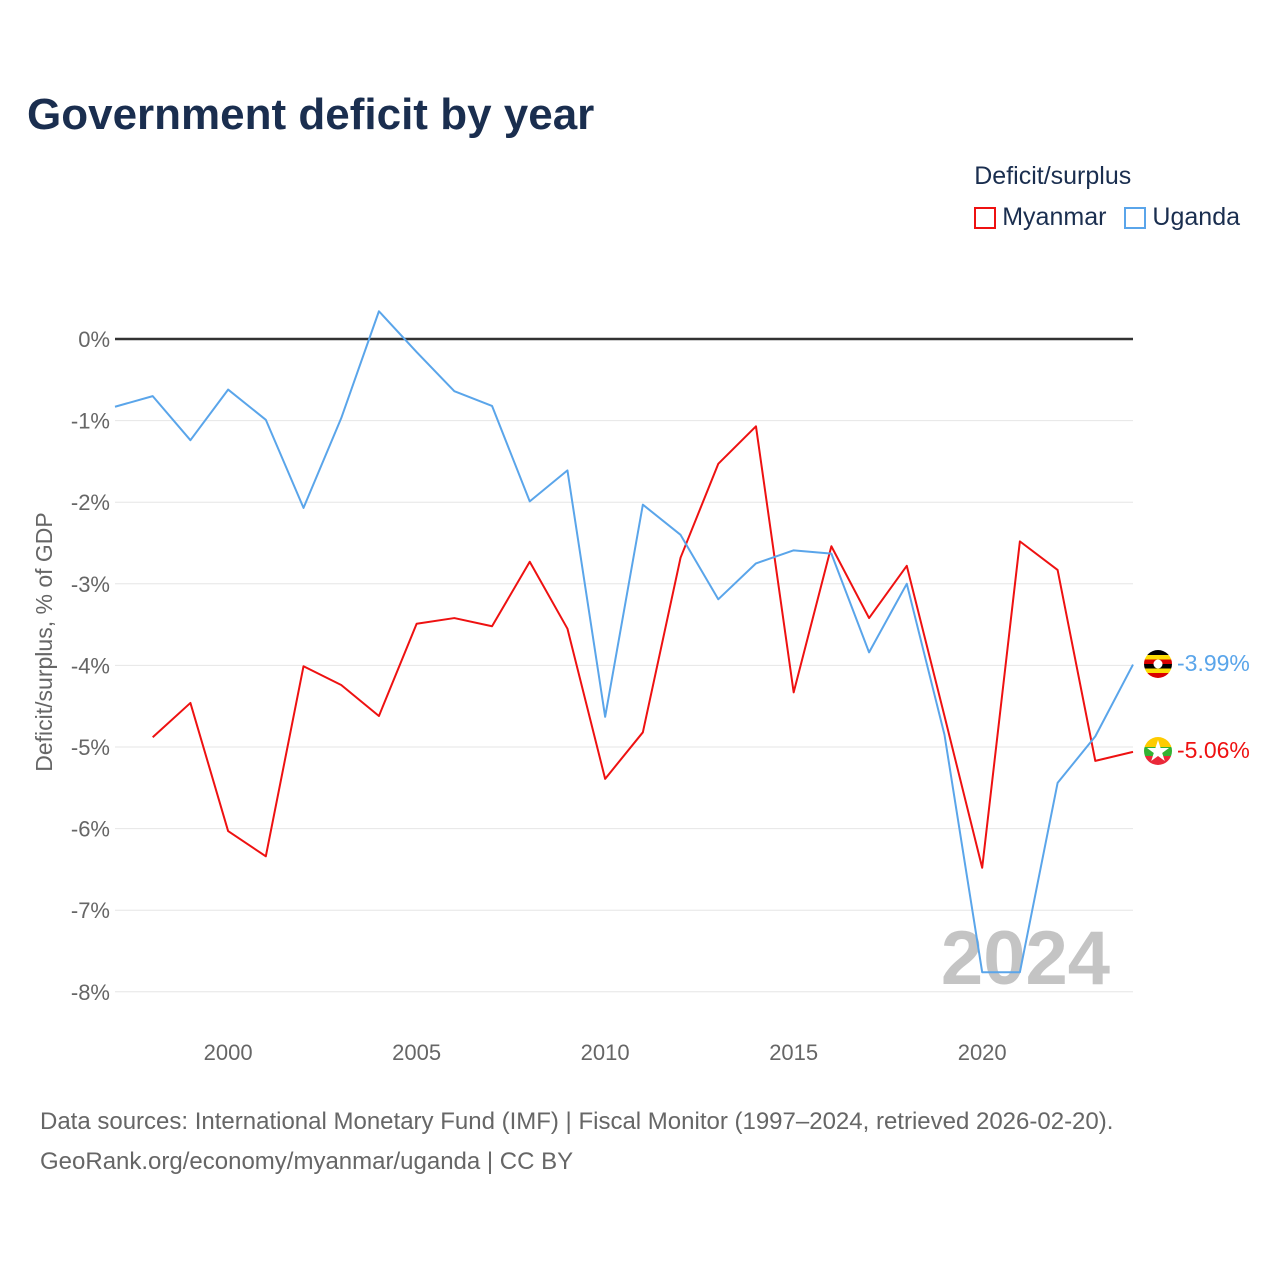 This screenshot has width=1280, height=1280. What do you see at coordinates (1213, 663) in the screenshot?
I see `uganda-end-label: -3.99%` at bounding box center [1213, 663].